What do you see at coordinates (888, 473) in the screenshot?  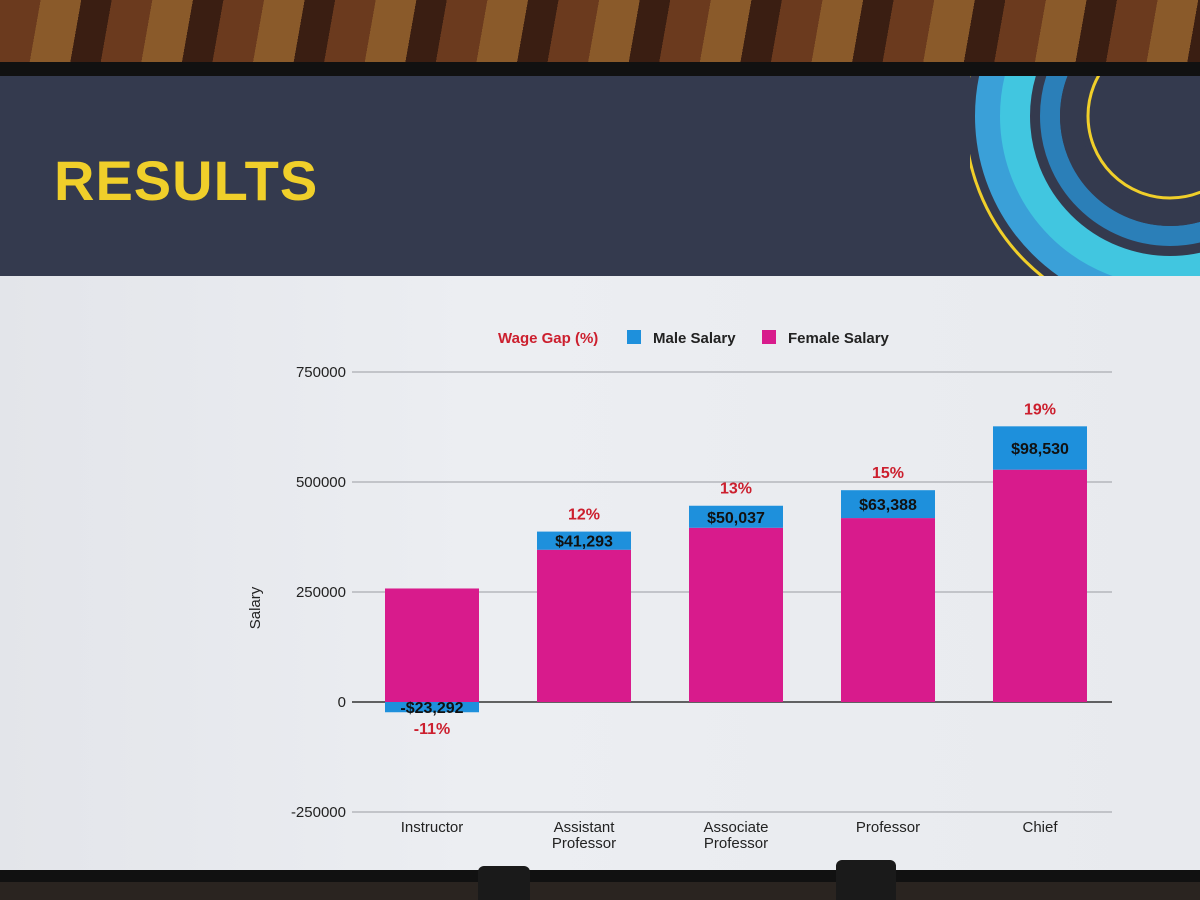 I see `data-label-wage-gap-pct: 15%` at bounding box center [888, 473].